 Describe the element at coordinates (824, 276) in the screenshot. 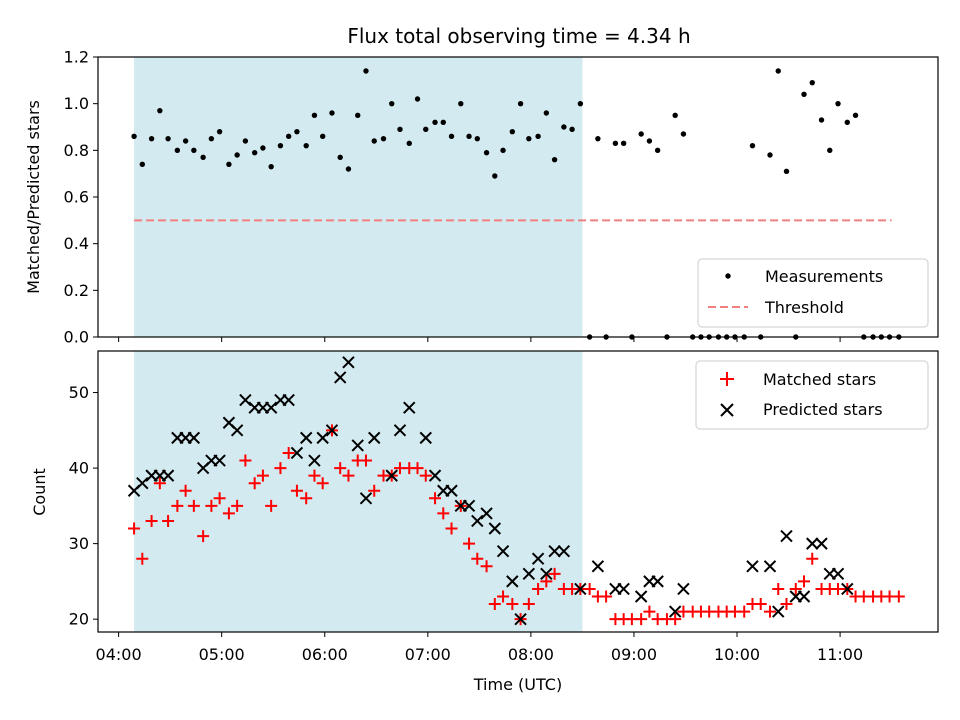

I see `legend-measurements-label: Measurements` at that location.